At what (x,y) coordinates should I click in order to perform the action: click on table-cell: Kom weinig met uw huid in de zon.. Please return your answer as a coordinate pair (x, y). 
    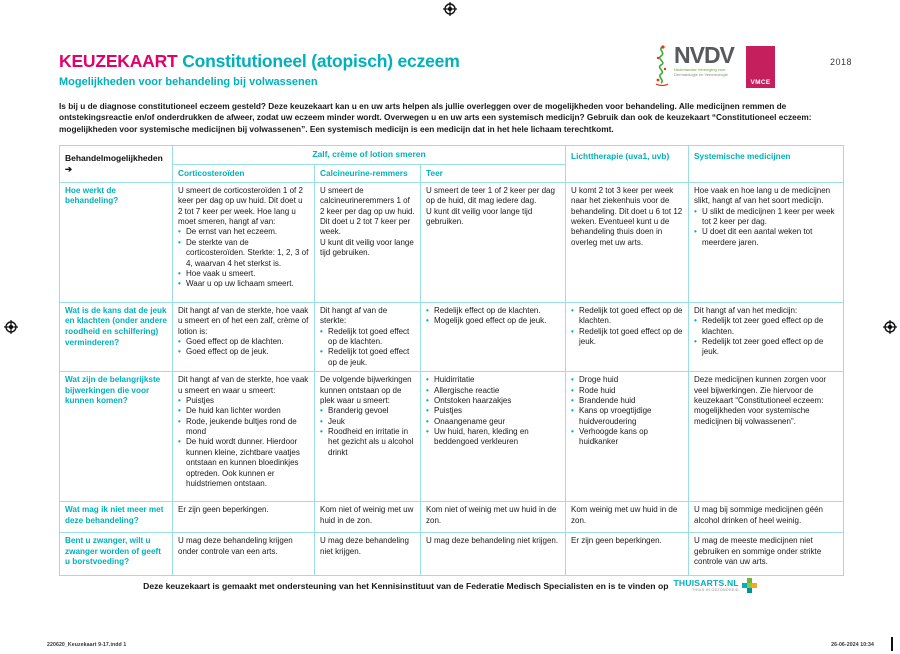
    Looking at the image, I should click on (627, 517).